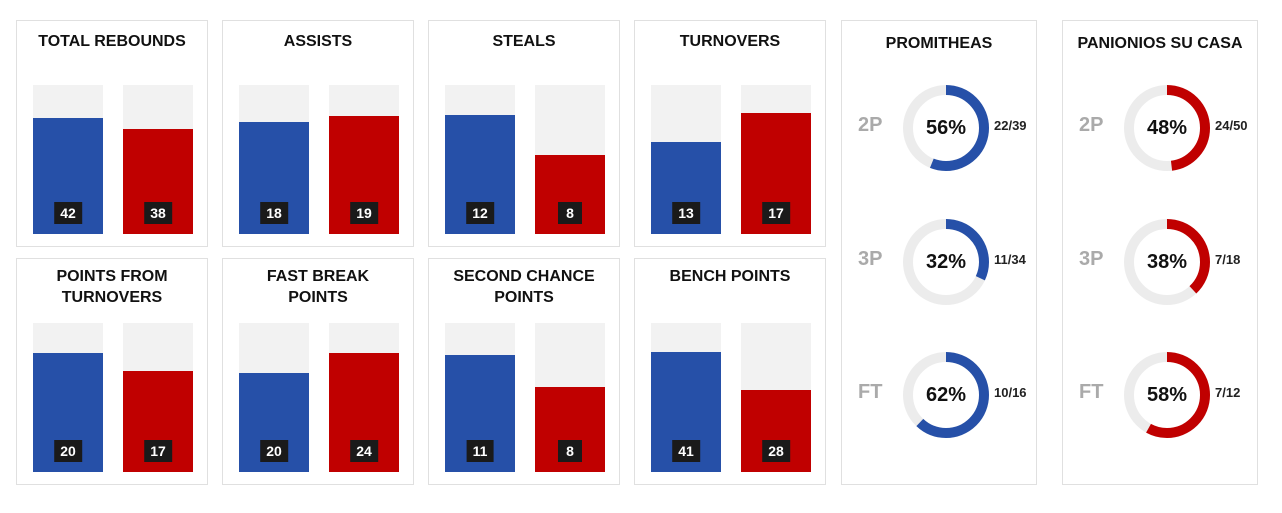  I want to click on stat-title: SECOND CHANCE POINTS, so click(524, 287).